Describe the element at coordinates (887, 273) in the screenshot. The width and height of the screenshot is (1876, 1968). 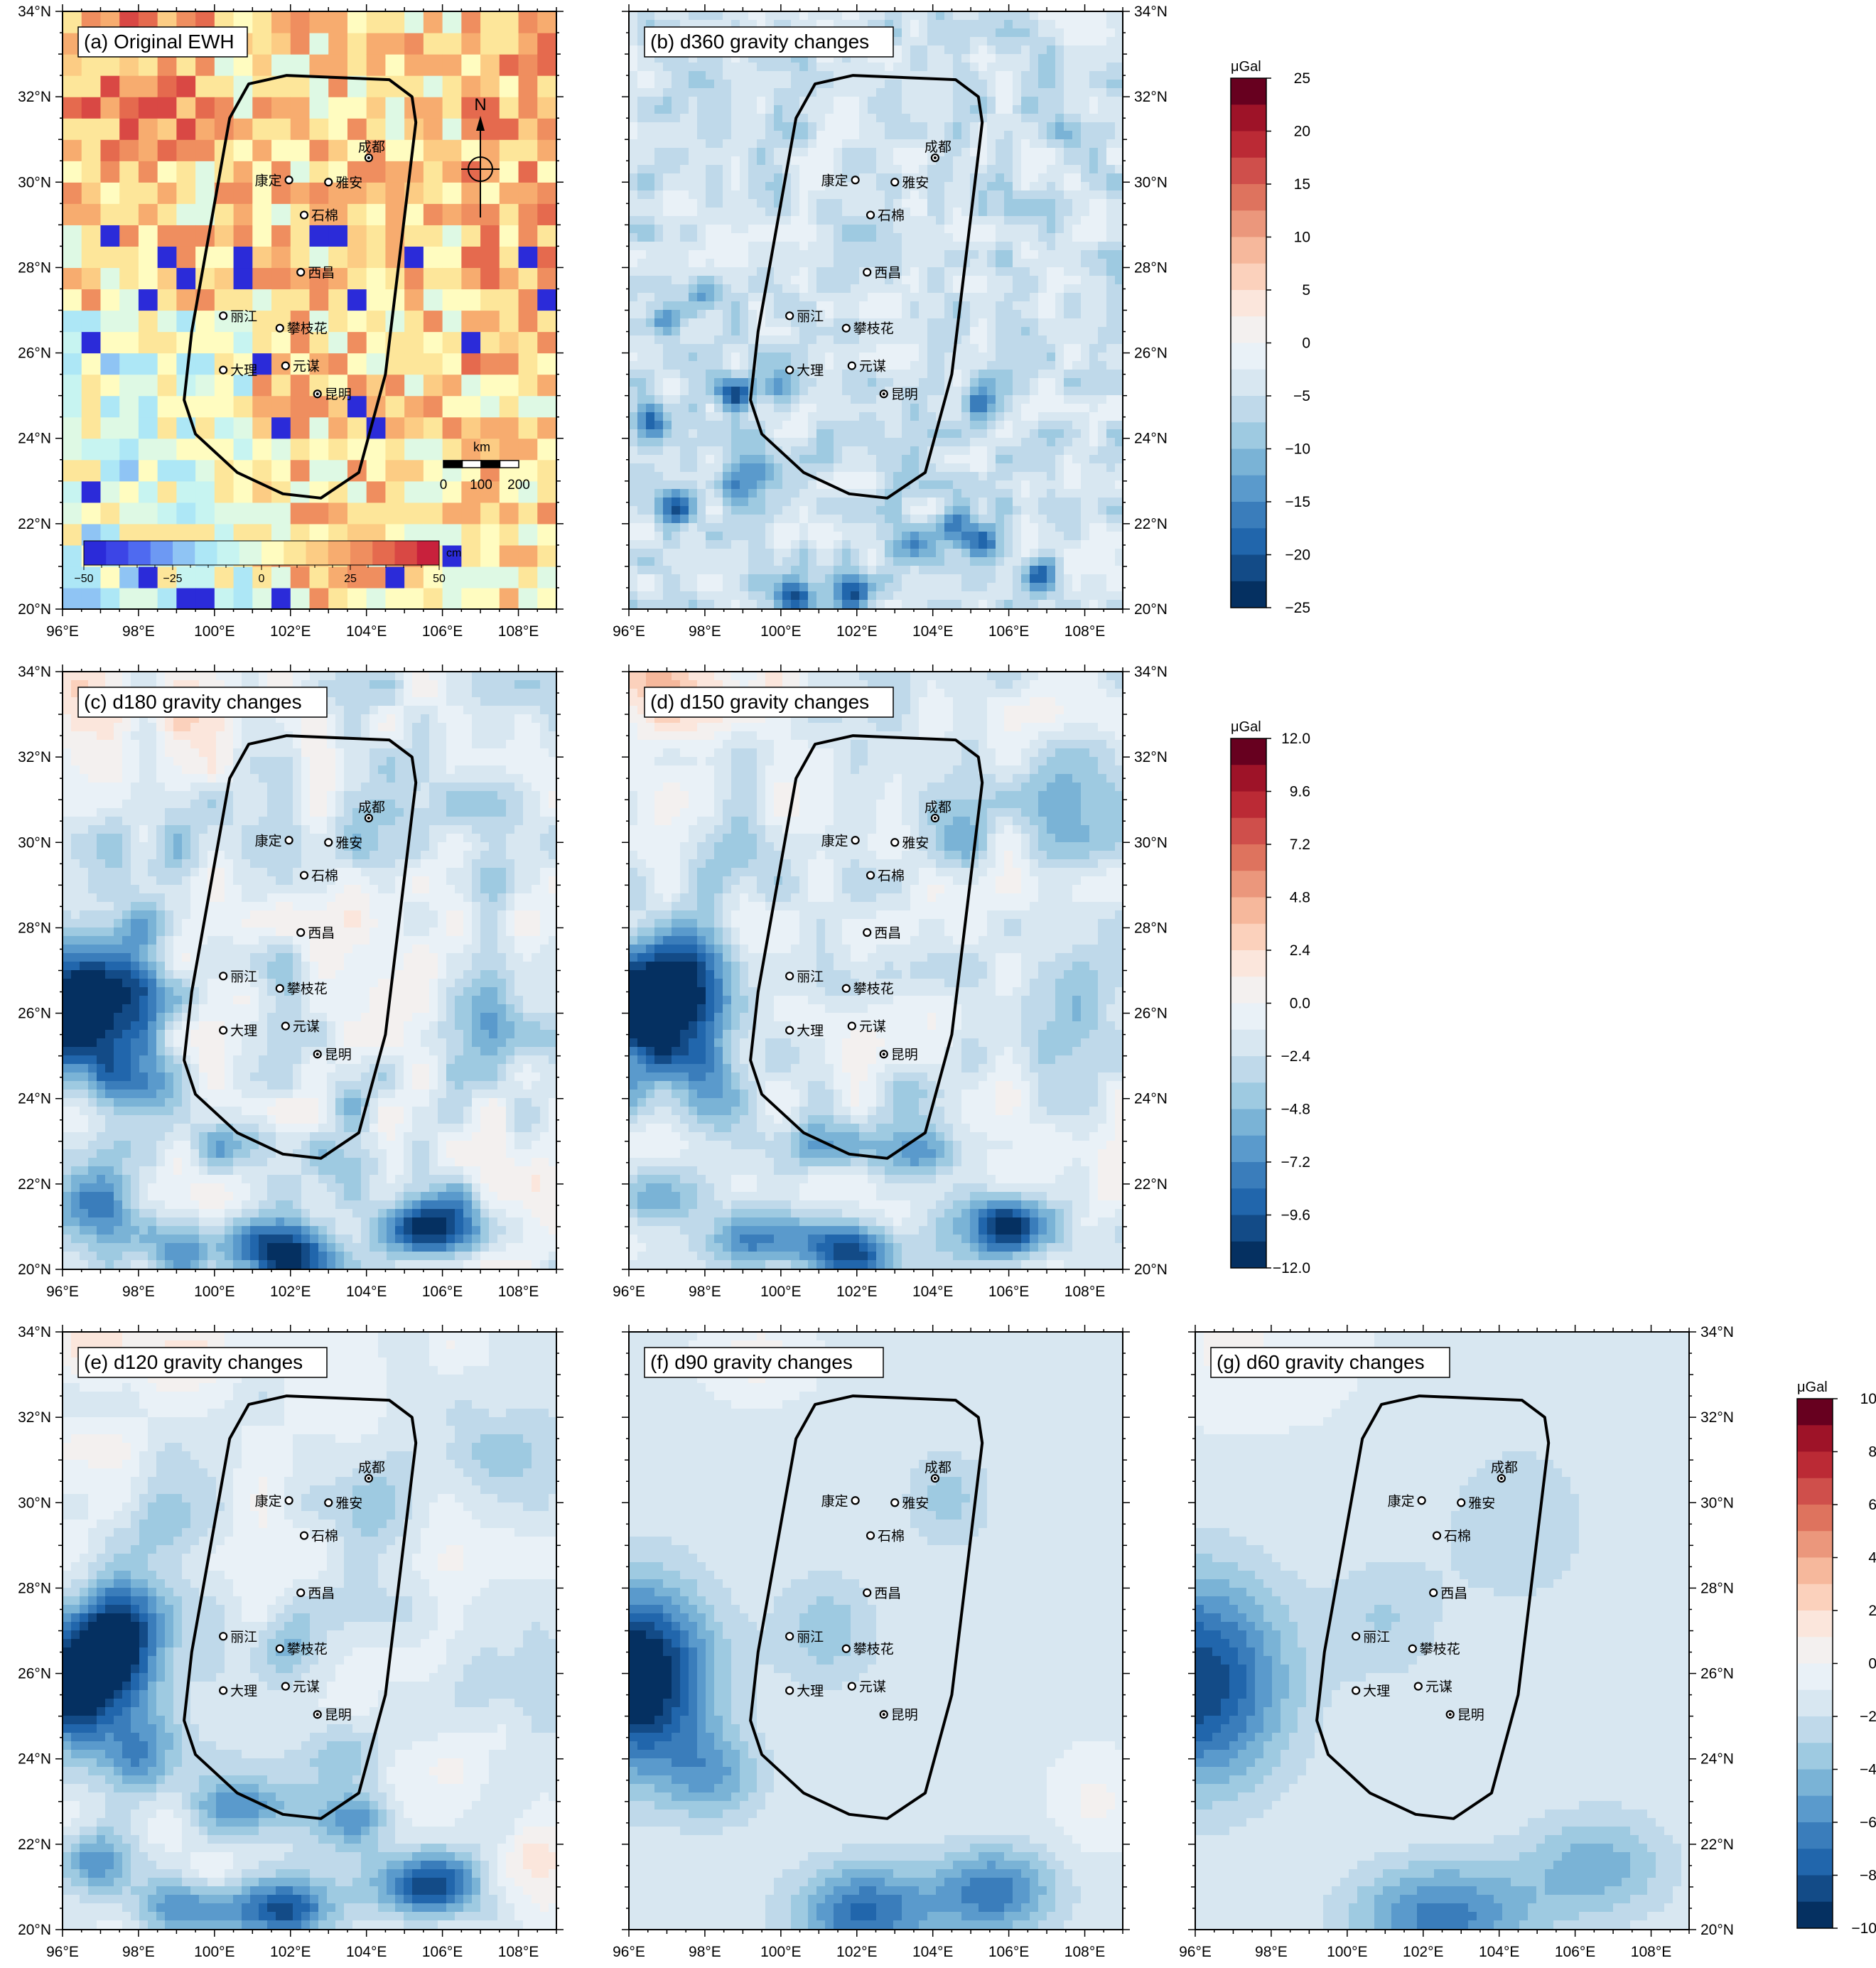
I see `city-label: 西昌` at that location.